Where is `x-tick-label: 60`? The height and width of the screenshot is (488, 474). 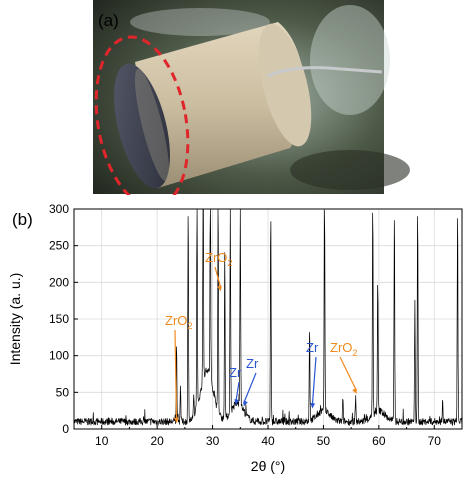
x-tick-label: 60 is located at coordinates (379, 441).